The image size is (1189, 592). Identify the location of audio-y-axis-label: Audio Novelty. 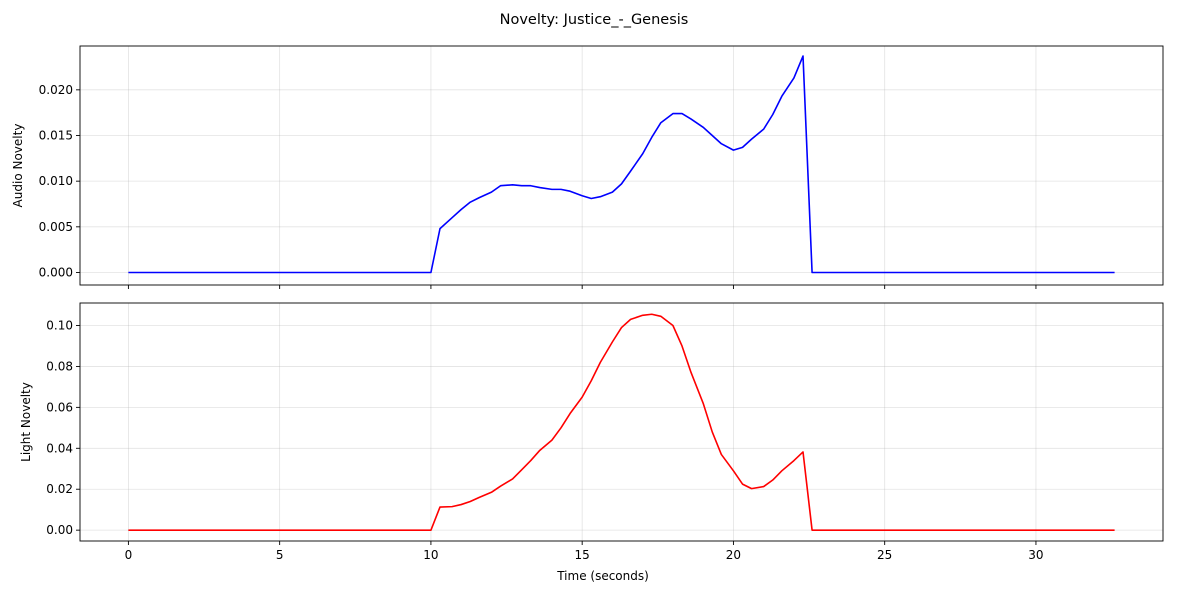
(18, 166).